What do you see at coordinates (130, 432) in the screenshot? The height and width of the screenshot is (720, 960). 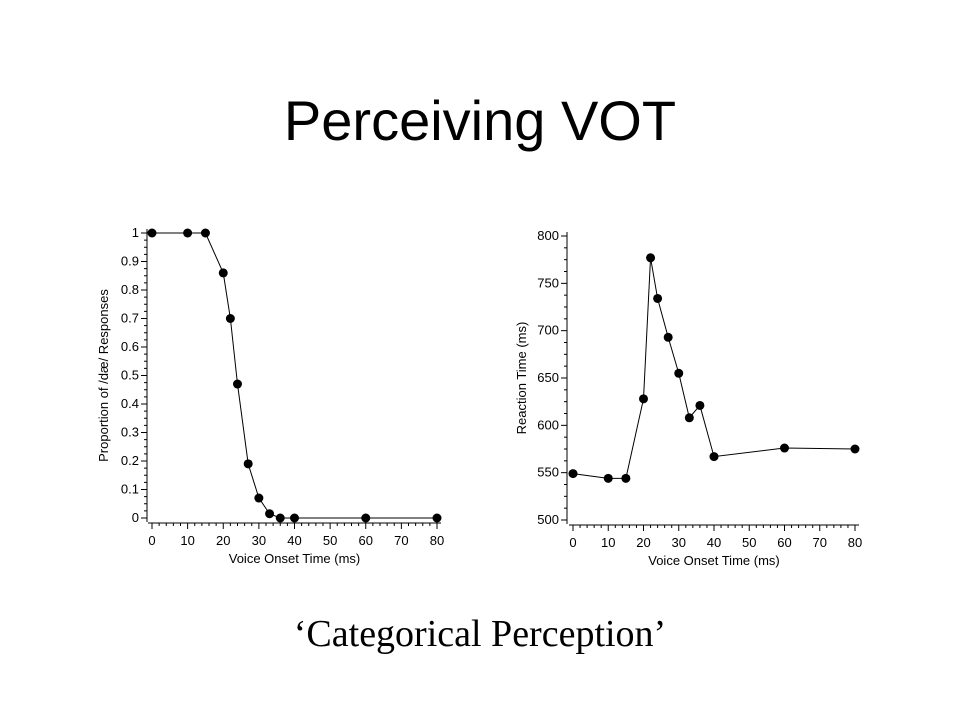 I see `y-tick-label: 0.3` at bounding box center [130, 432].